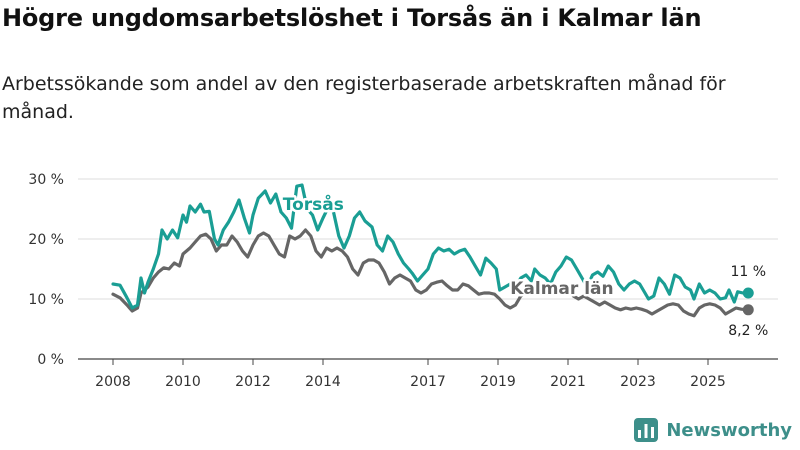 The width and height of the screenshot is (800, 450). I want to click on bar-chart-icon, so click(646, 430).